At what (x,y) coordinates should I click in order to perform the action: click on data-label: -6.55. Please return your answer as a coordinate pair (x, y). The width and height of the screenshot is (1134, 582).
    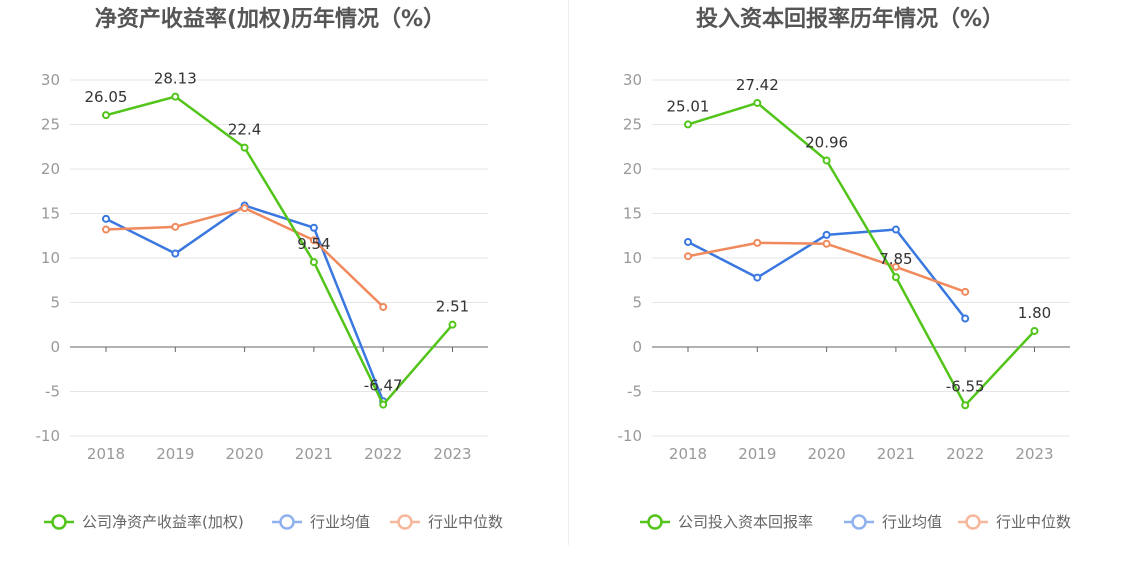
    Looking at the image, I should click on (965, 386).